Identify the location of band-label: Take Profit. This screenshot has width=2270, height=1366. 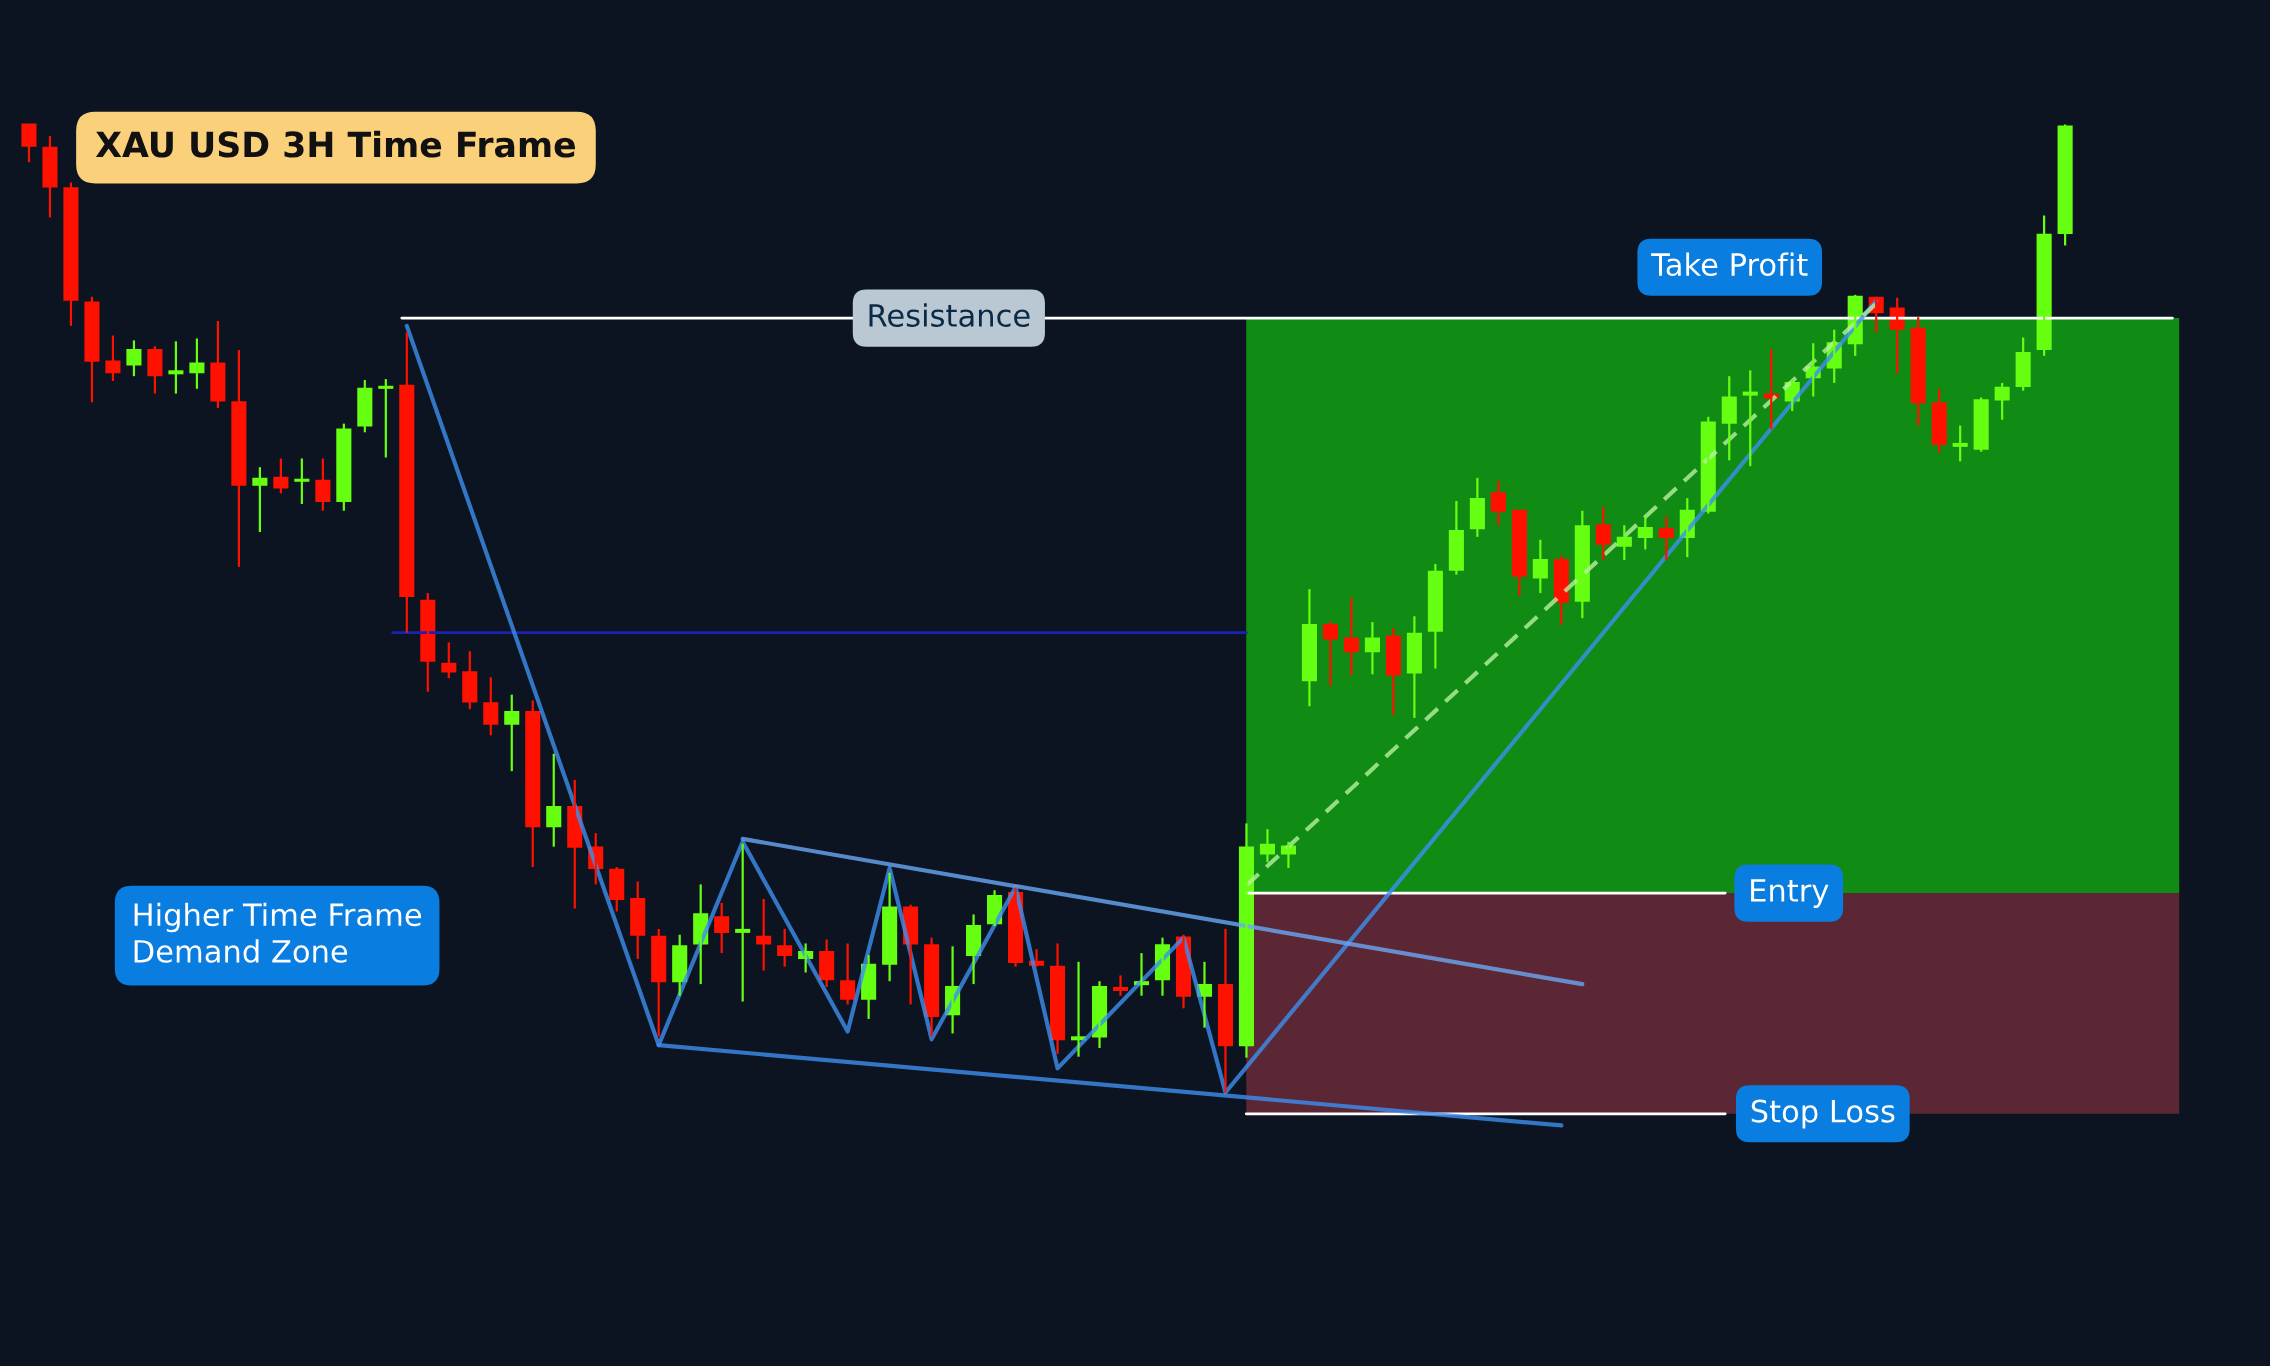
(1729, 264).